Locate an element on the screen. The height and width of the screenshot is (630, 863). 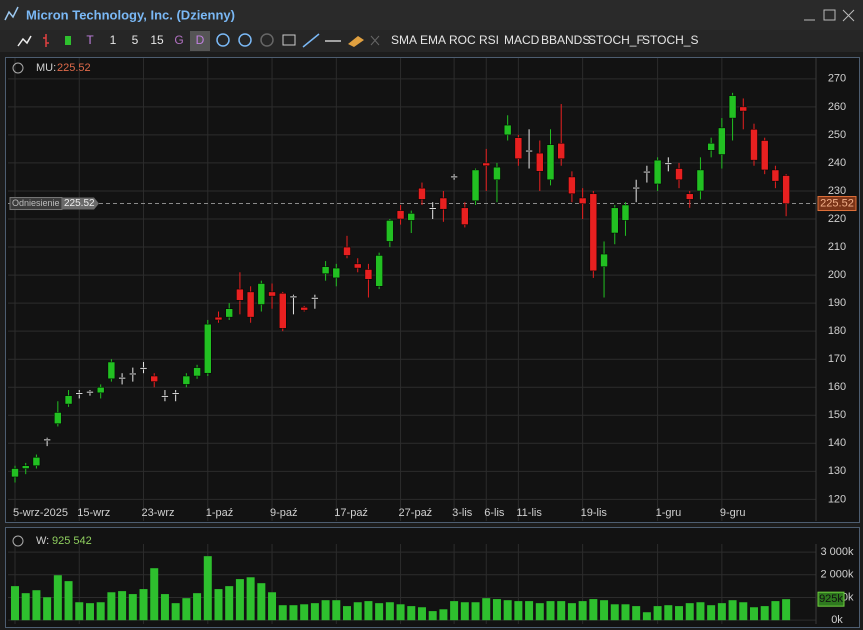
indicator-button: STOCH_S is located at coordinates (670, 40).